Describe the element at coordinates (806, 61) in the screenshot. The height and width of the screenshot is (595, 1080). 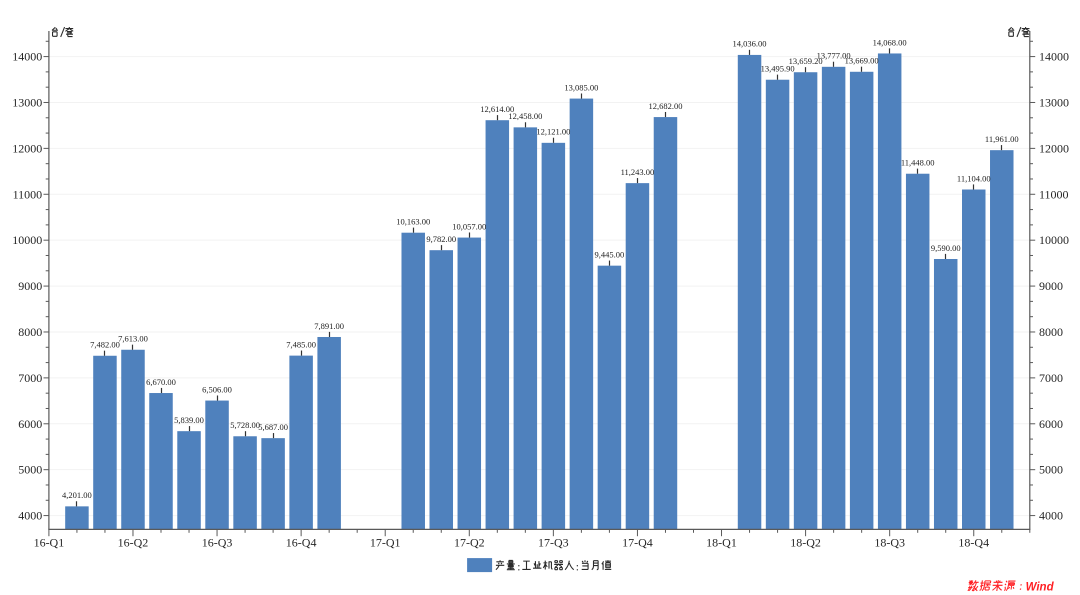
I see `svg-text: 13,659.20` at that location.